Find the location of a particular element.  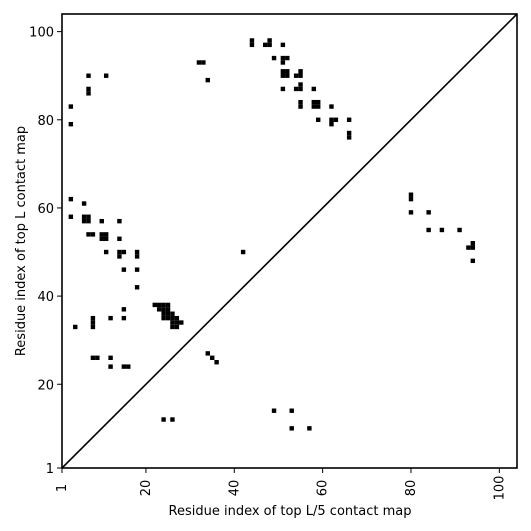

x-axis-title: Residue index of top L/5 contact map is located at coordinates (290, 511).